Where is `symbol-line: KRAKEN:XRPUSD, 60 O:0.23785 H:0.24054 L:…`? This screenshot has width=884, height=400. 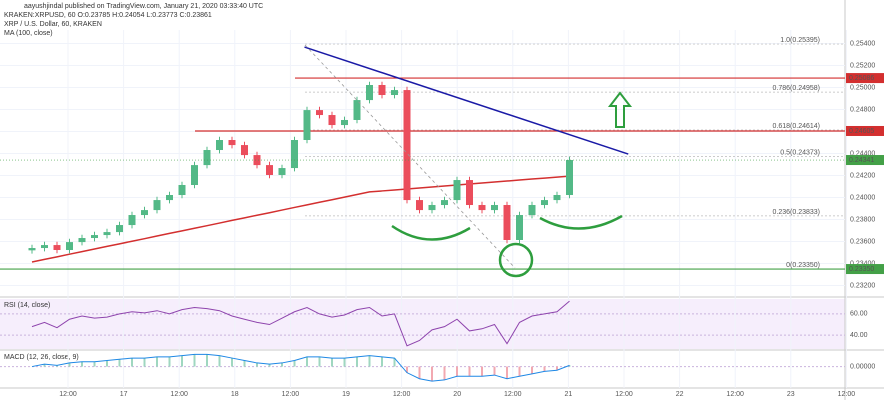
symbol-line: KRAKEN:XRPUSD, 60 O:0.23785 H:0.24054 L:… is located at coordinates (108, 15).